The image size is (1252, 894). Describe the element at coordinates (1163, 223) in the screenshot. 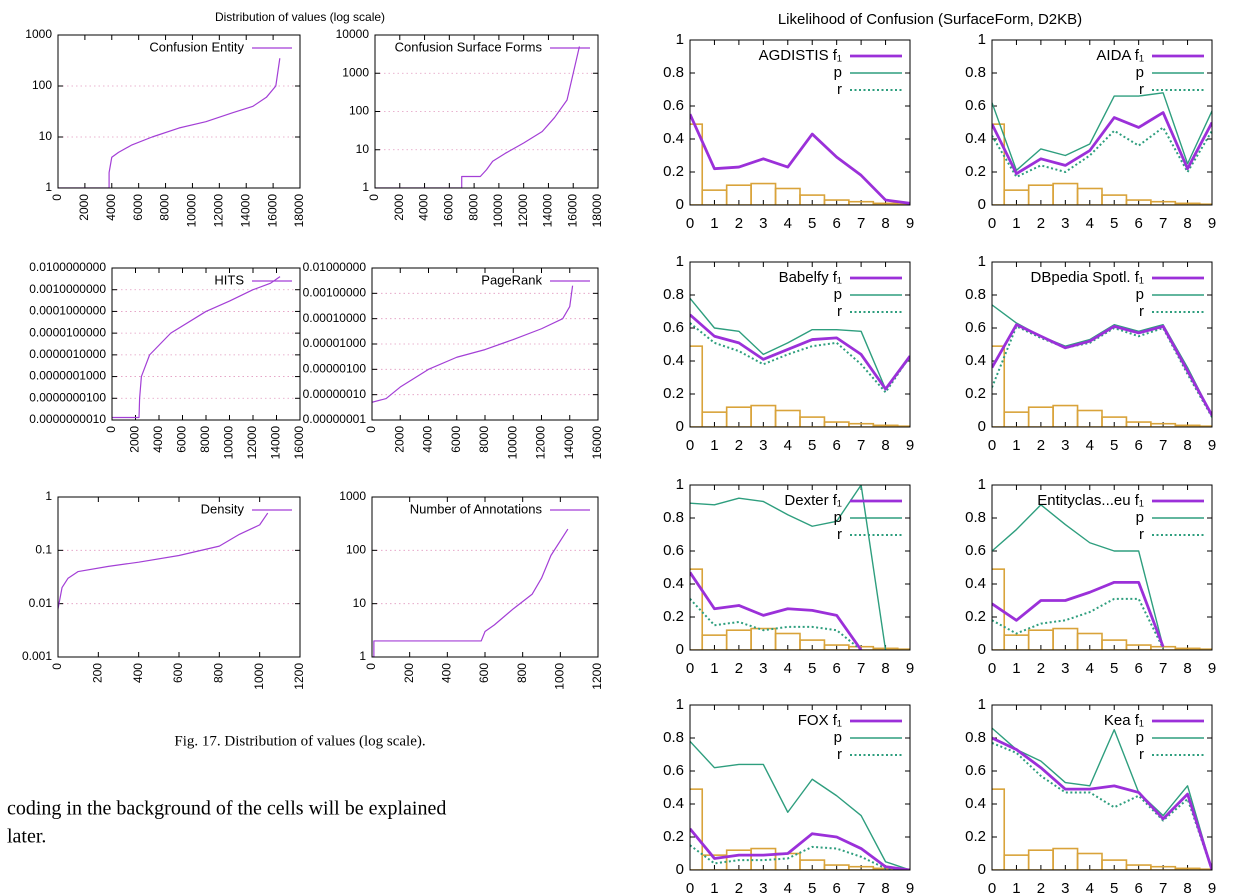

I see `x-tick-label: 7` at that location.